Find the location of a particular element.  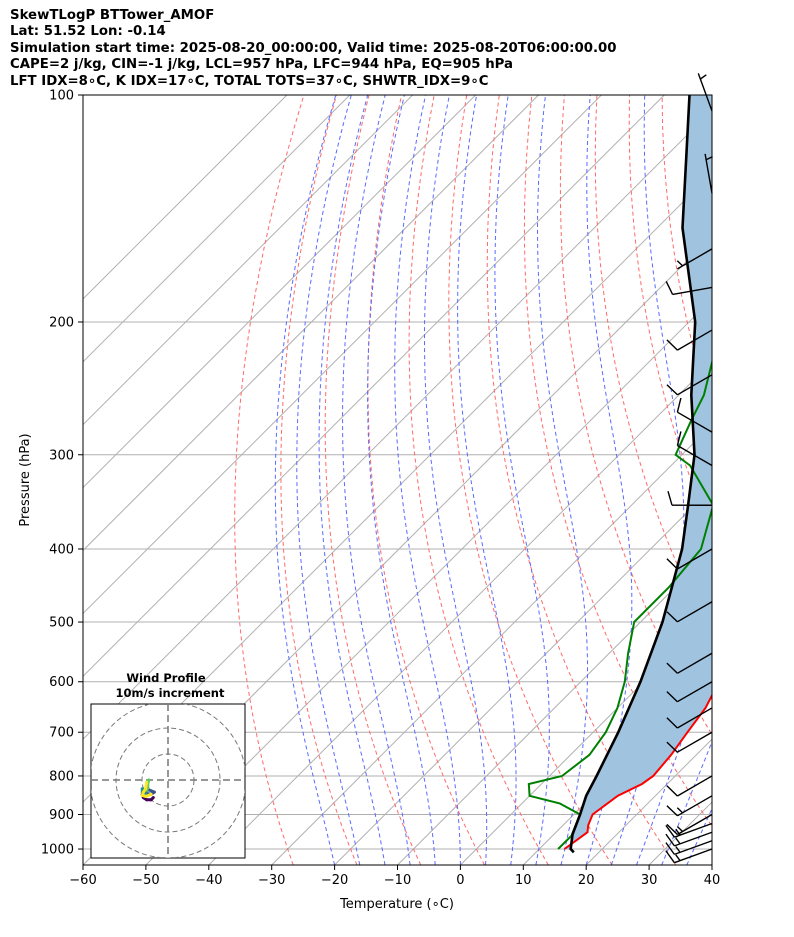

y-tick-label: 100 is located at coordinates (61, 96).